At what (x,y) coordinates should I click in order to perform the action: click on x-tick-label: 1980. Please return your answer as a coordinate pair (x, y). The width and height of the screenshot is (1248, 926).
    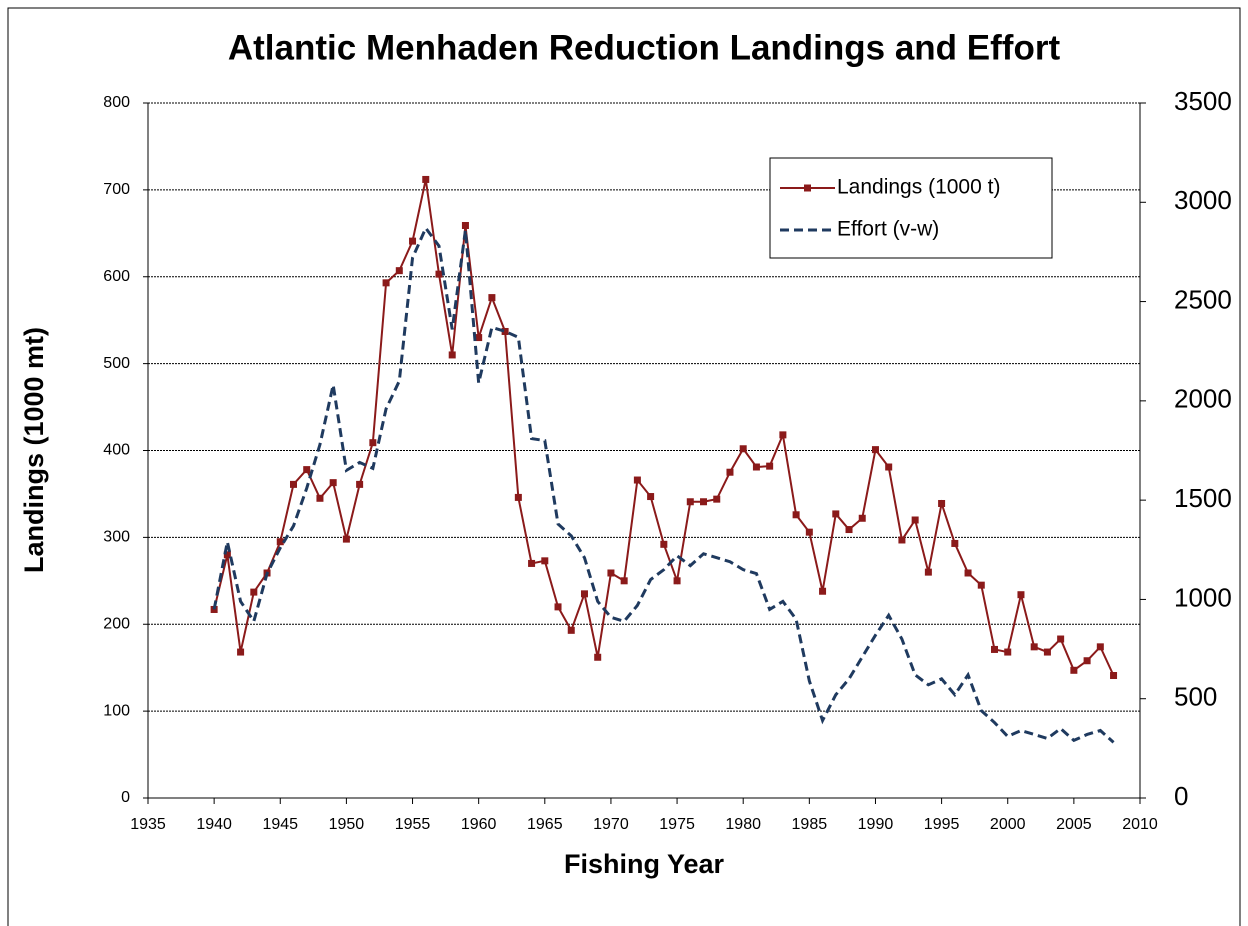
    Looking at the image, I should click on (743, 824).